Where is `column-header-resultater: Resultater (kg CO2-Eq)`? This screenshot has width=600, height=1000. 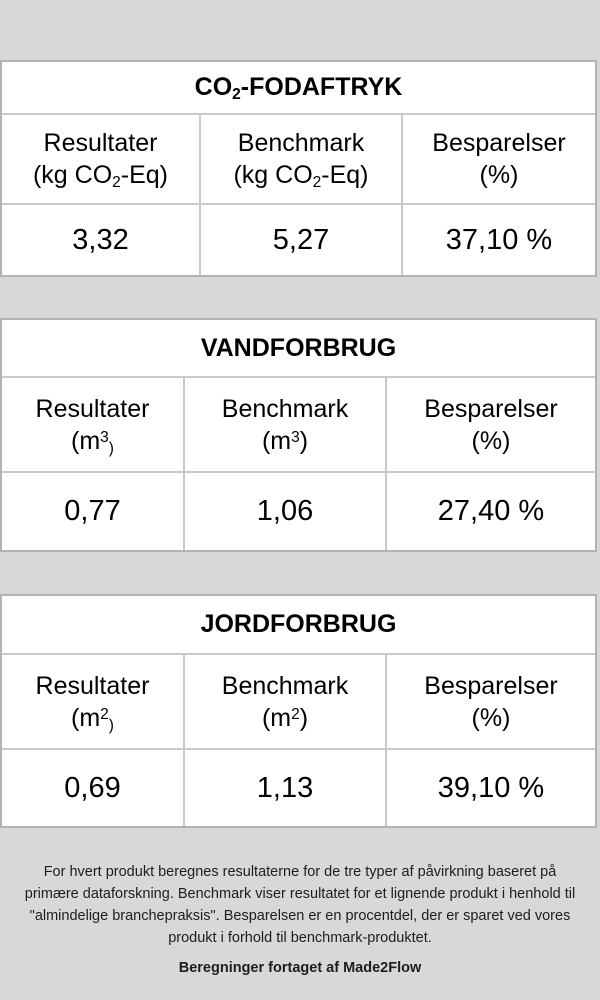 column-header-resultater: Resultater (kg CO2-Eq) is located at coordinates (101, 160).